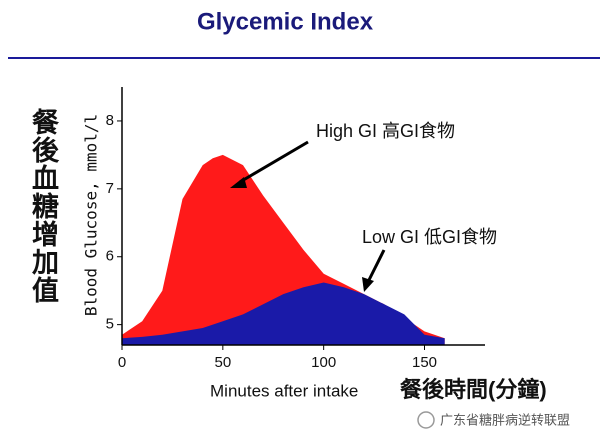 This screenshot has width=607, height=435. Describe the element at coordinates (43, 206) in the screenshot. I see `y-axis-label-cn: 餐後血糖增加值` at that location.